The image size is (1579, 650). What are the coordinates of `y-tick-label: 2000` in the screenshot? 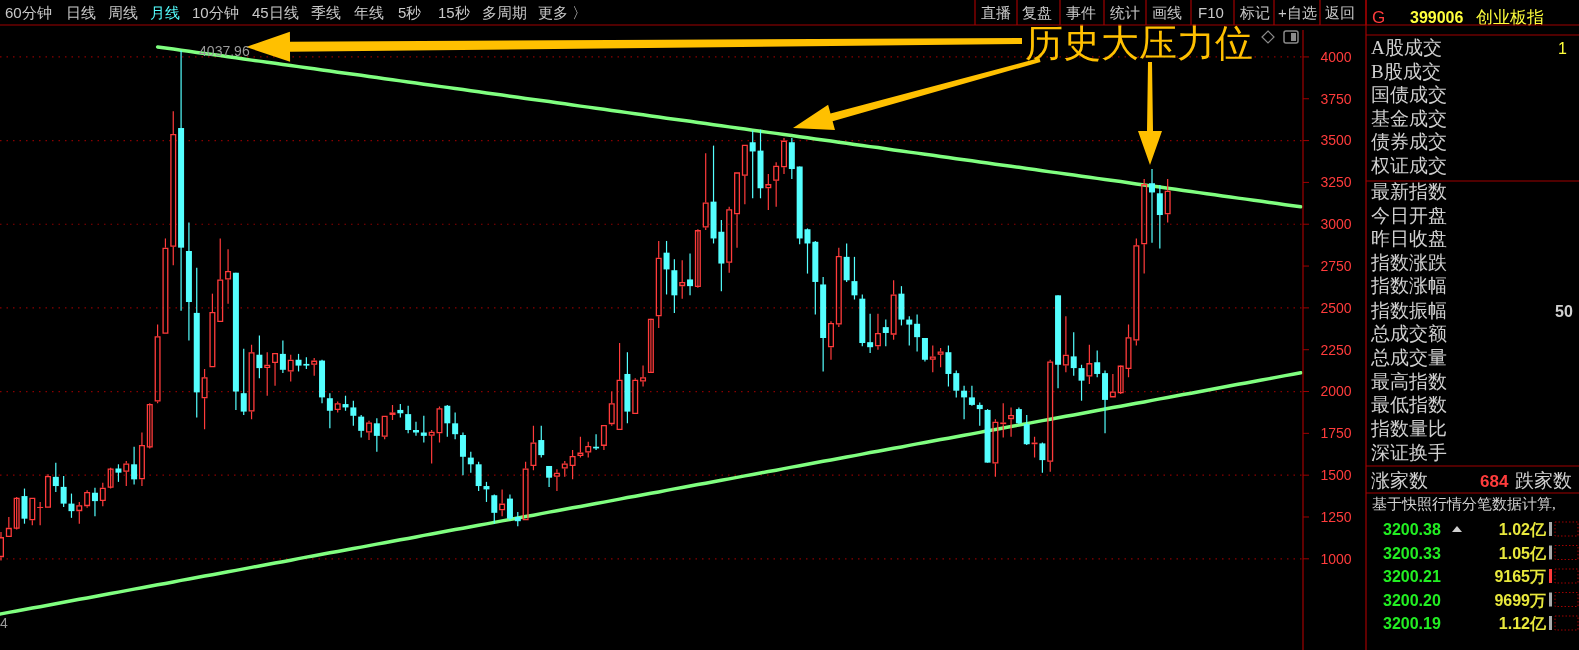 It's located at (1336, 391).